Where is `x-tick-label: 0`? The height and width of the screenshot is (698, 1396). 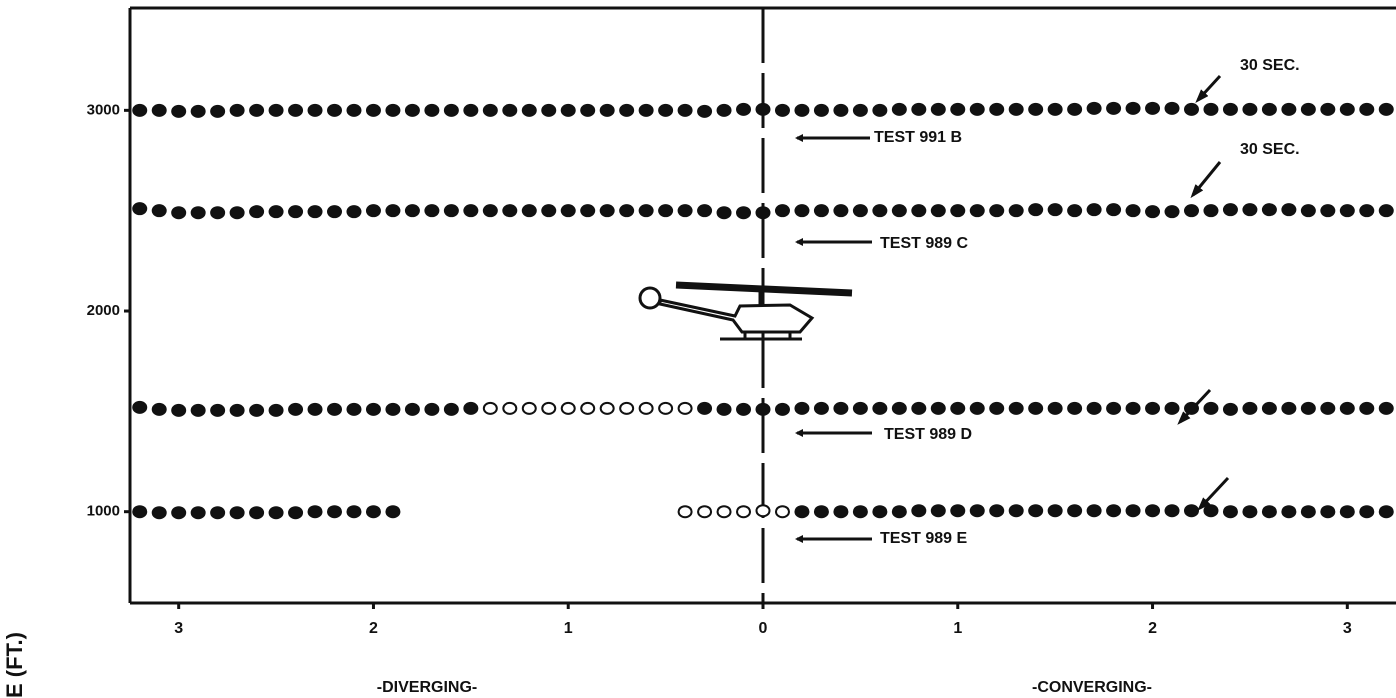 x-tick-label: 0 is located at coordinates (763, 628).